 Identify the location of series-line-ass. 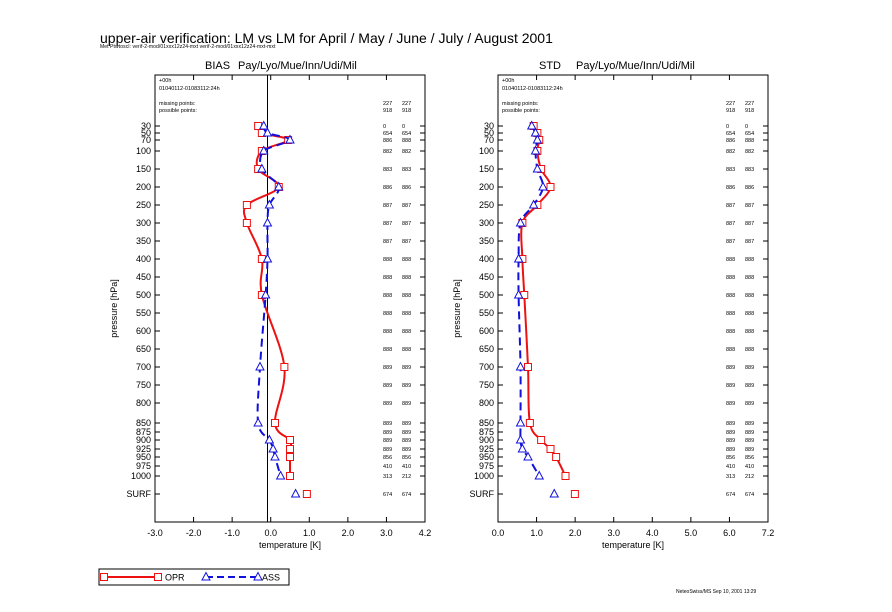
(531, 301).